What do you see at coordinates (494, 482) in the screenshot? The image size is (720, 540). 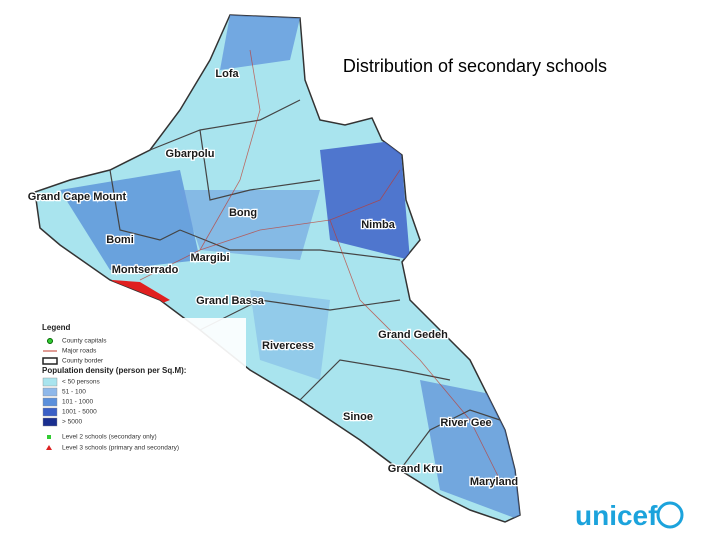 I see `county-label: Maryland` at bounding box center [494, 482].